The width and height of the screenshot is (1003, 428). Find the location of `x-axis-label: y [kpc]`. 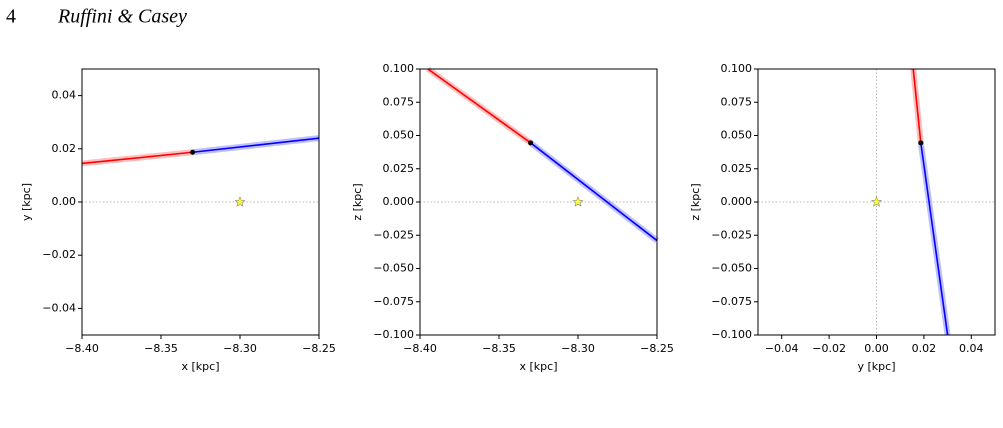

x-axis-label: y [kpc] is located at coordinates (877, 366).